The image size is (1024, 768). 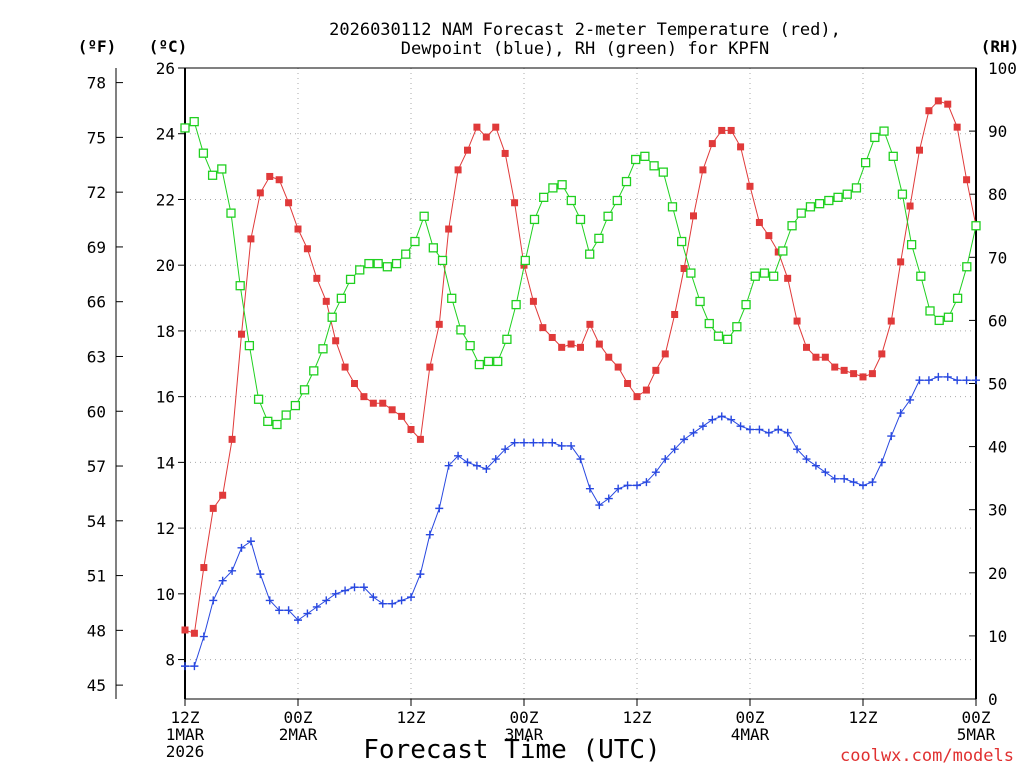 What do you see at coordinates (993, 699) in the screenshot?
I see `rh-tick-label: 0` at bounding box center [993, 699].